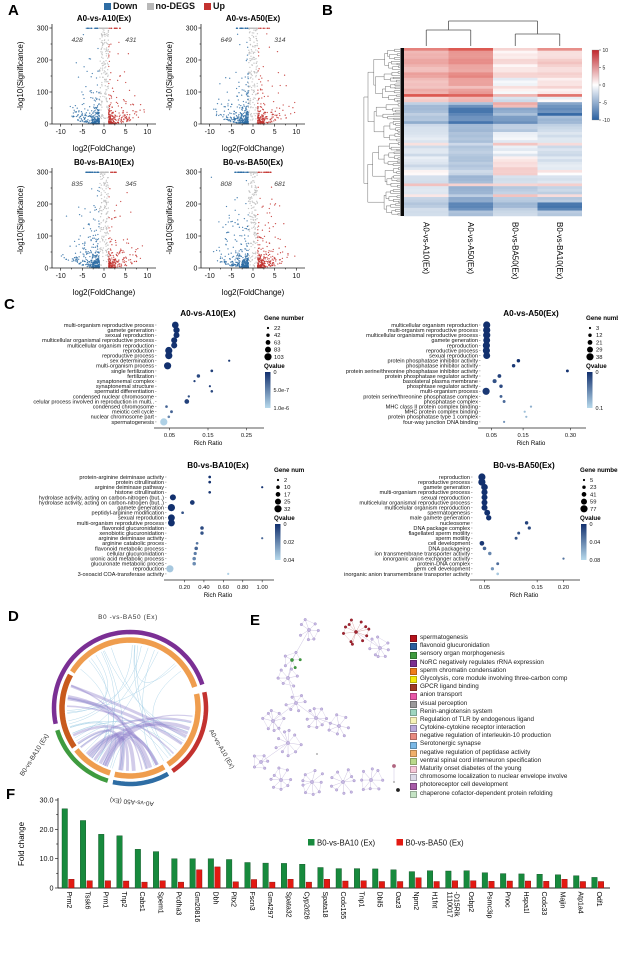 This screenshot has height=958, width=620. I want to click on svg-text: phosphatase complex, so click(451, 402).